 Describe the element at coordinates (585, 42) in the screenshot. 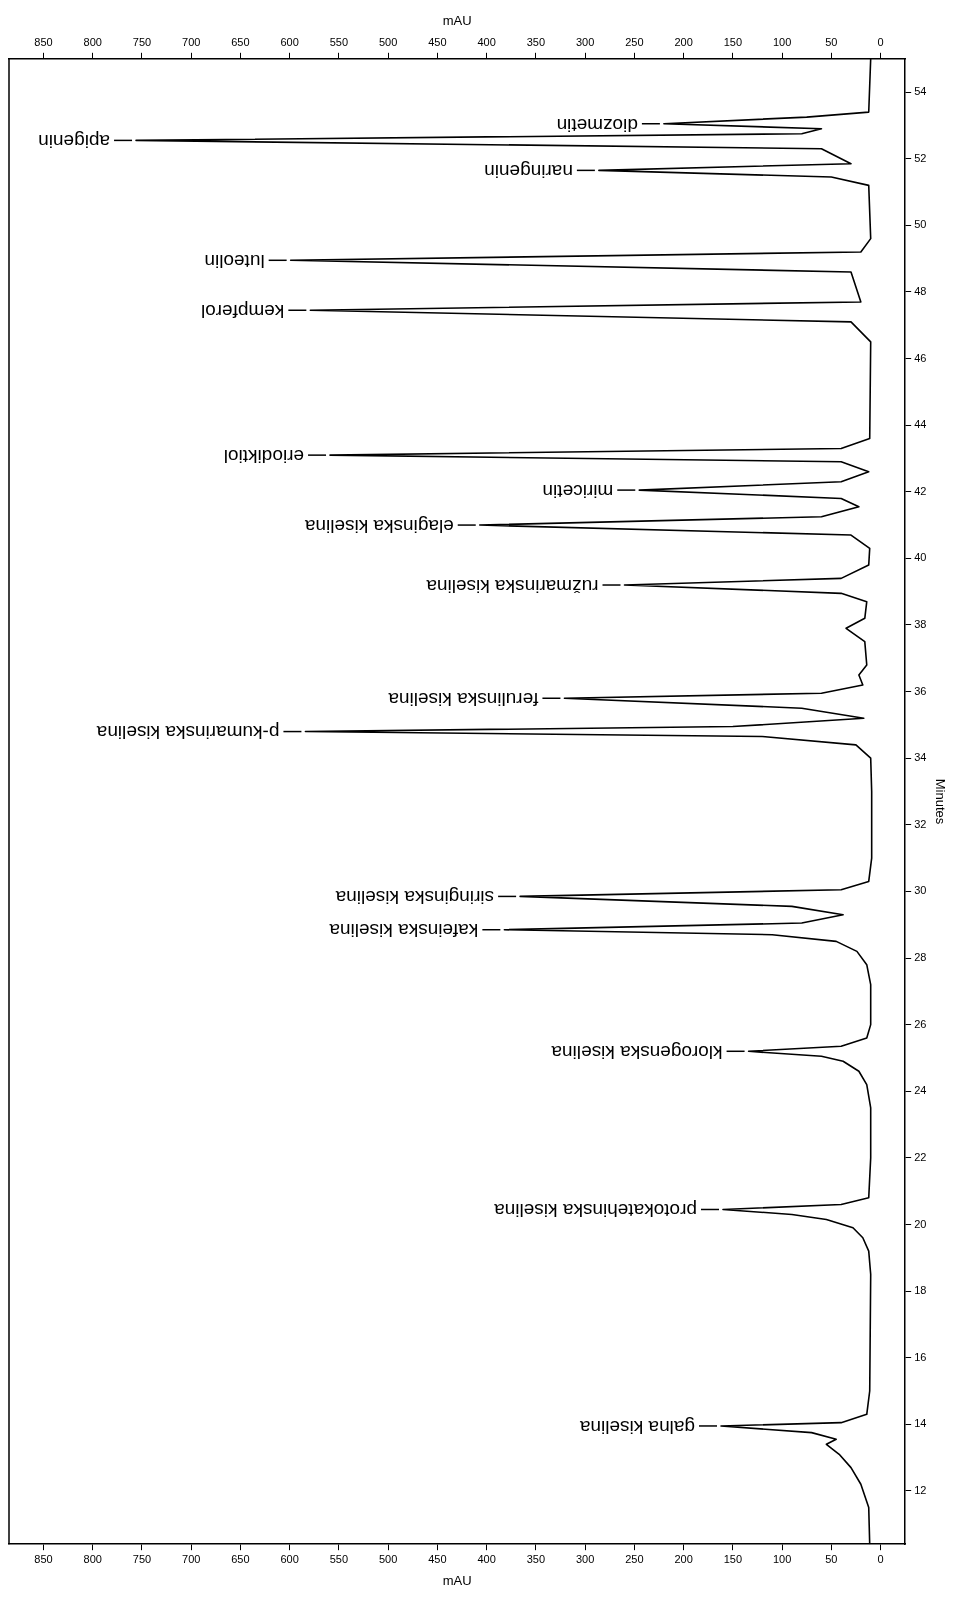

I see `x2-tick-label: 300` at that location.